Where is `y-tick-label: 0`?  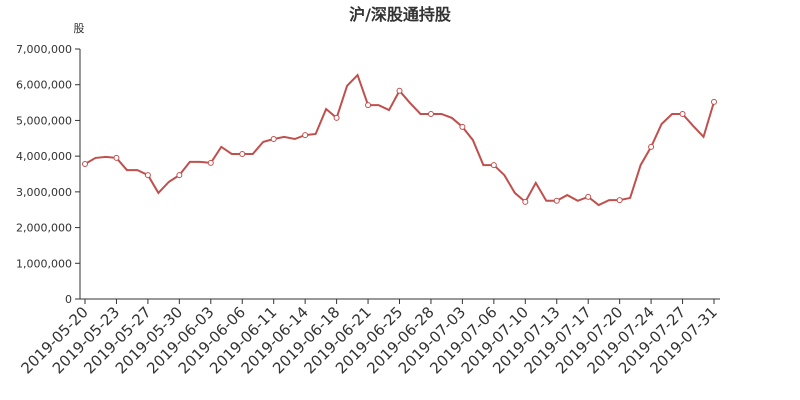 y-tick-label: 0 is located at coordinates (68, 299).